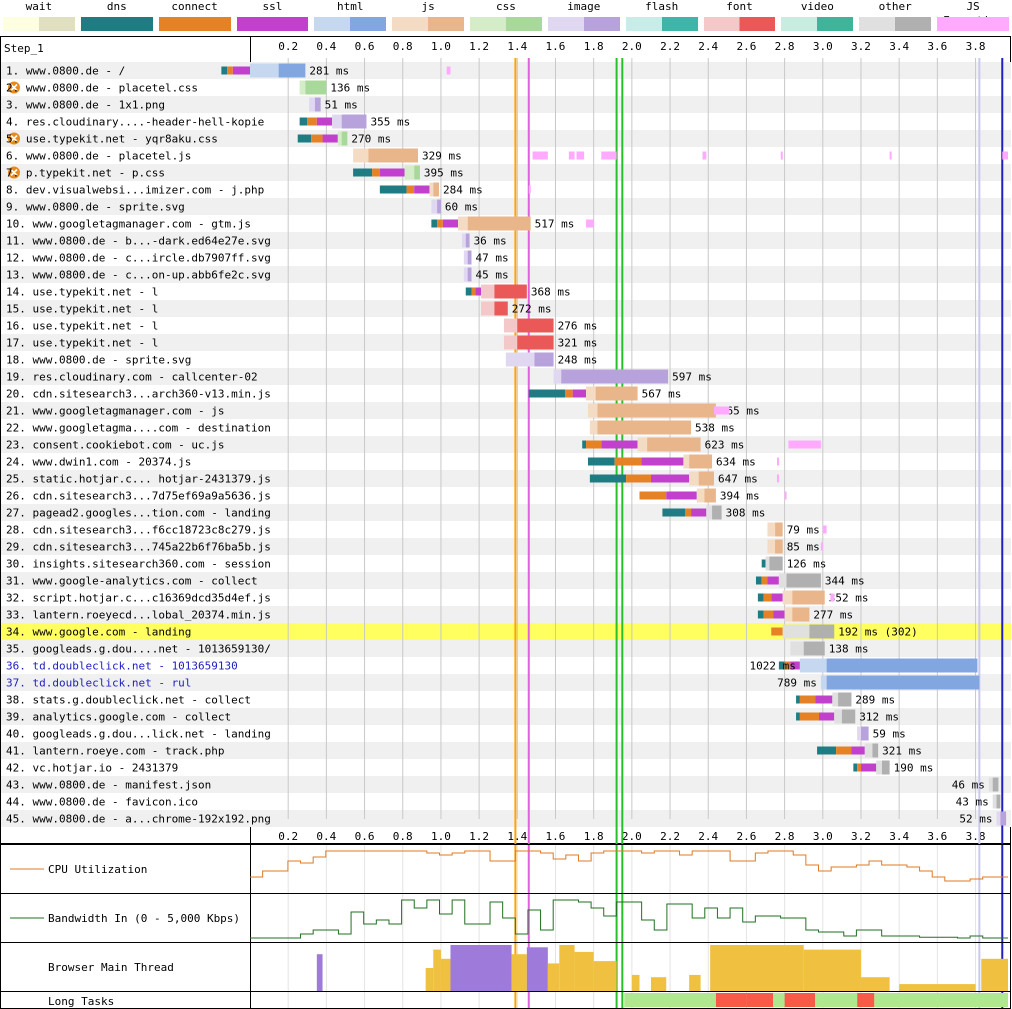 The image size is (1012, 1009). I want to click on request-time: 355 ms, so click(390, 122).